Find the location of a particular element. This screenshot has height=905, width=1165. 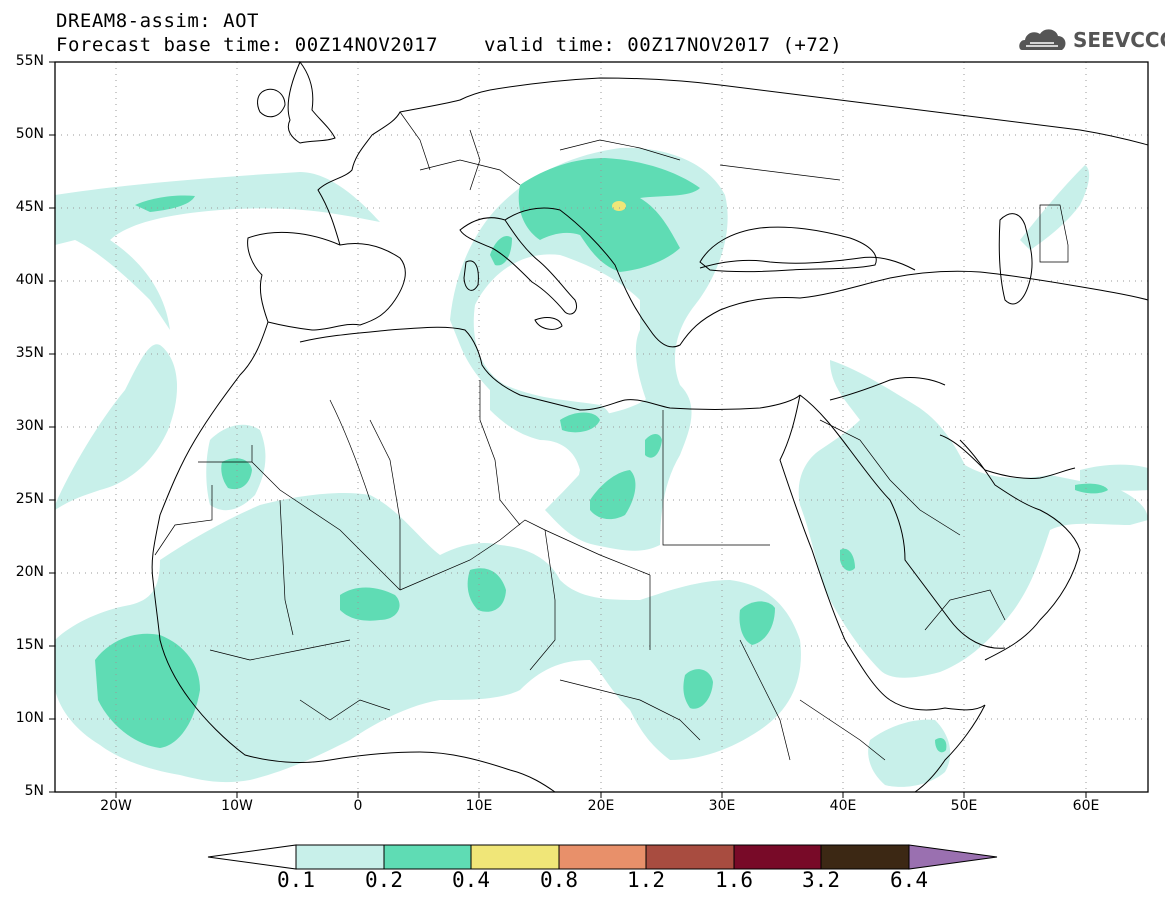

lat-label: 30N is located at coordinates (29, 426).